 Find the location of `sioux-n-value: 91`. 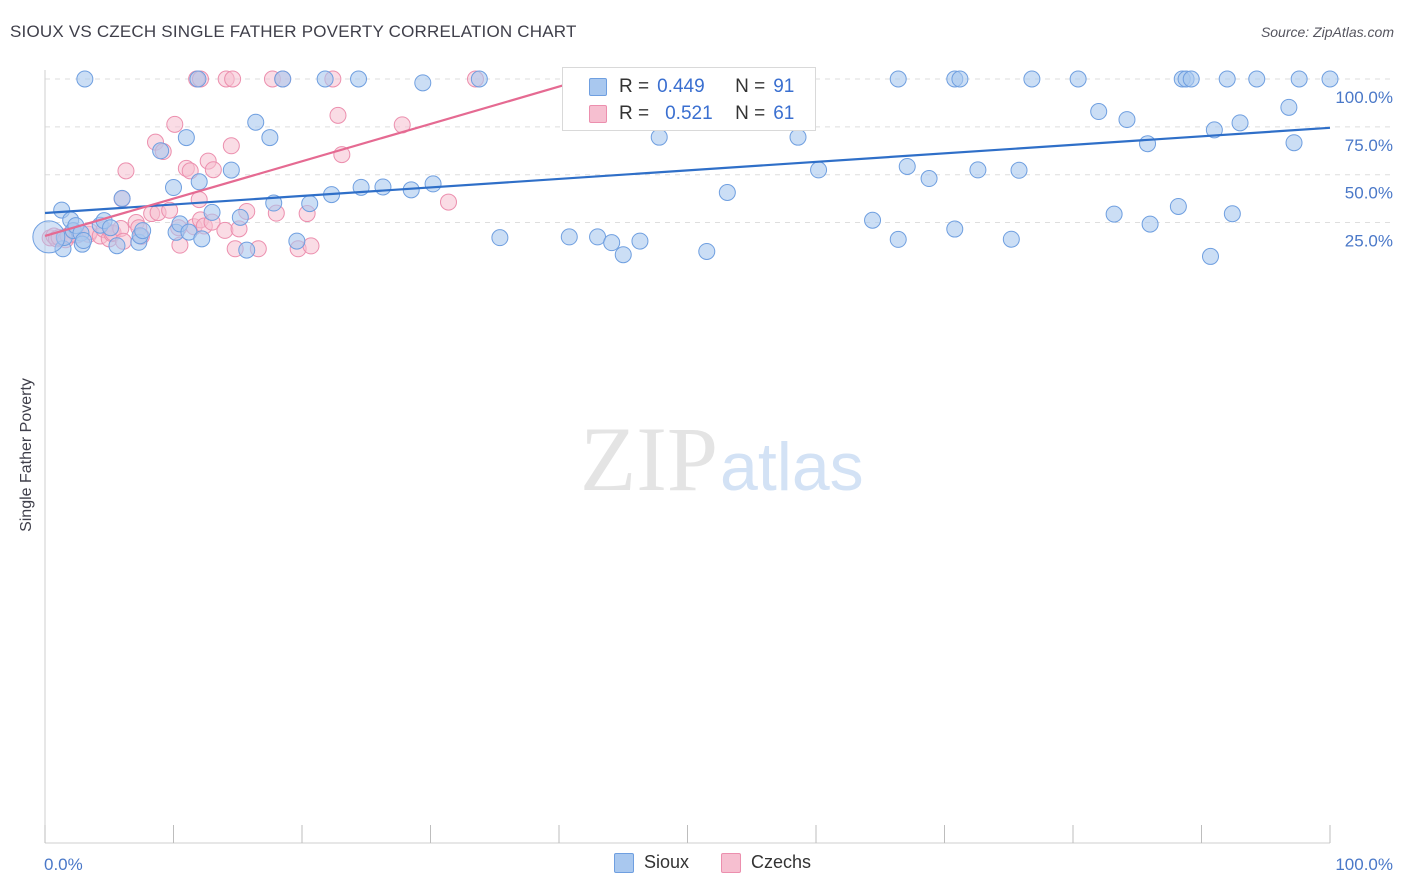

sioux-n-value: 91 is located at coordinates (784, 86).